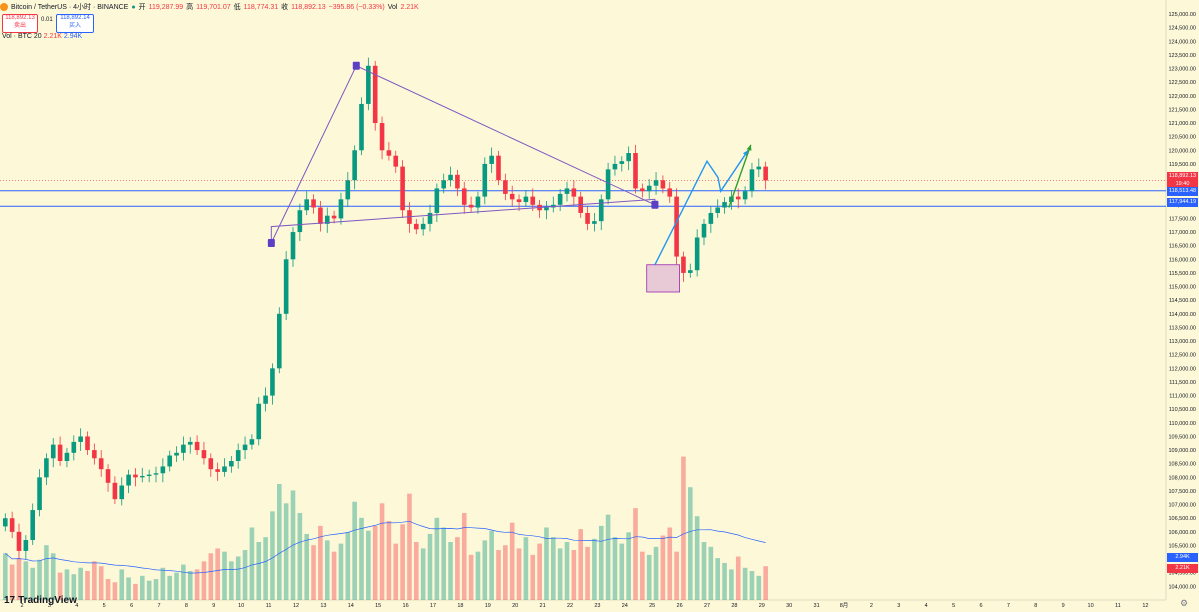 The width and height of the screenshot is (1199, 612). What do you see at coordinates (844, 605) in the screenshot?
I see `time-tick-label: 8月` at bounding box center [844, 605].